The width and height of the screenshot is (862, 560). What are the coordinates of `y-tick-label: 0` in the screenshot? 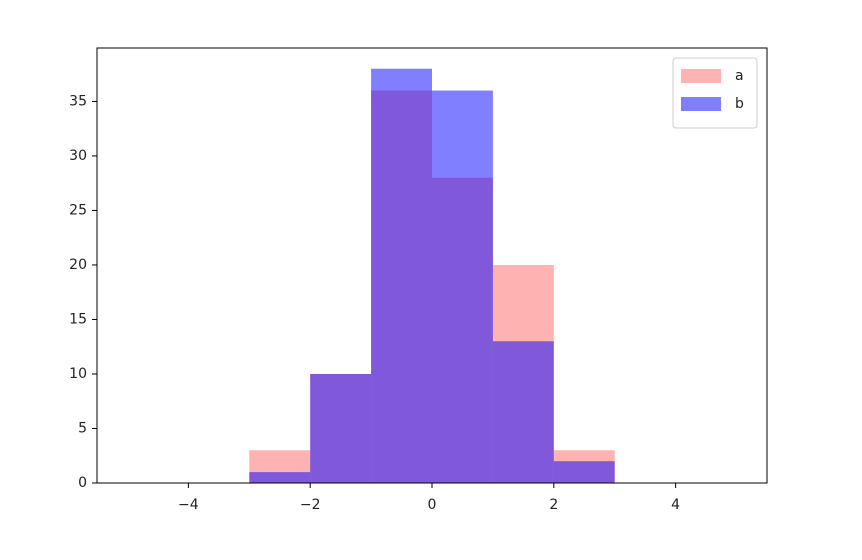 It's located at (82, 483).